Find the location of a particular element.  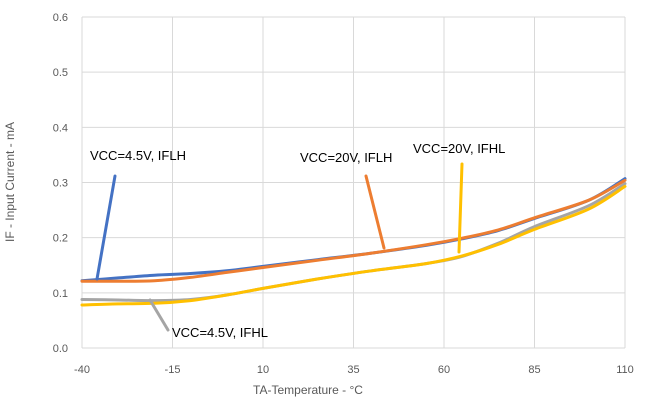

y-tick-label: 0.0 is located at coordinates (60, 349).